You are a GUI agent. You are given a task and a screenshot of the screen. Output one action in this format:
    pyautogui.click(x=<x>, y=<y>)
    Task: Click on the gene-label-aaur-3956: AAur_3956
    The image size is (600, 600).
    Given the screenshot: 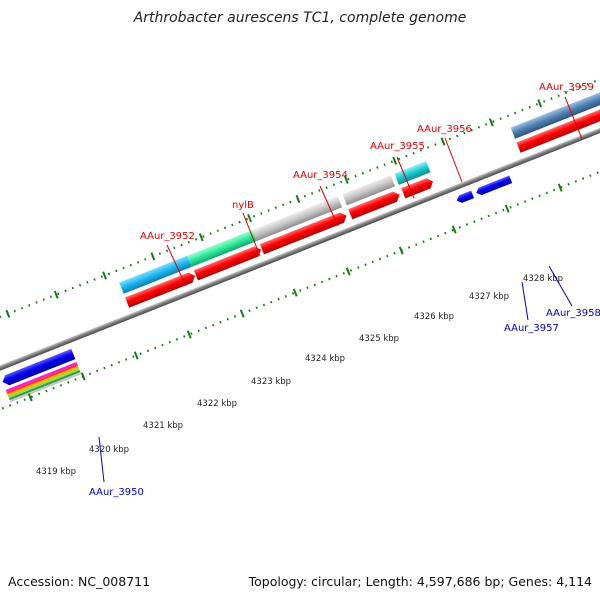 What is the action you would take?
    pyautogui.click(x=444, y=129)
    